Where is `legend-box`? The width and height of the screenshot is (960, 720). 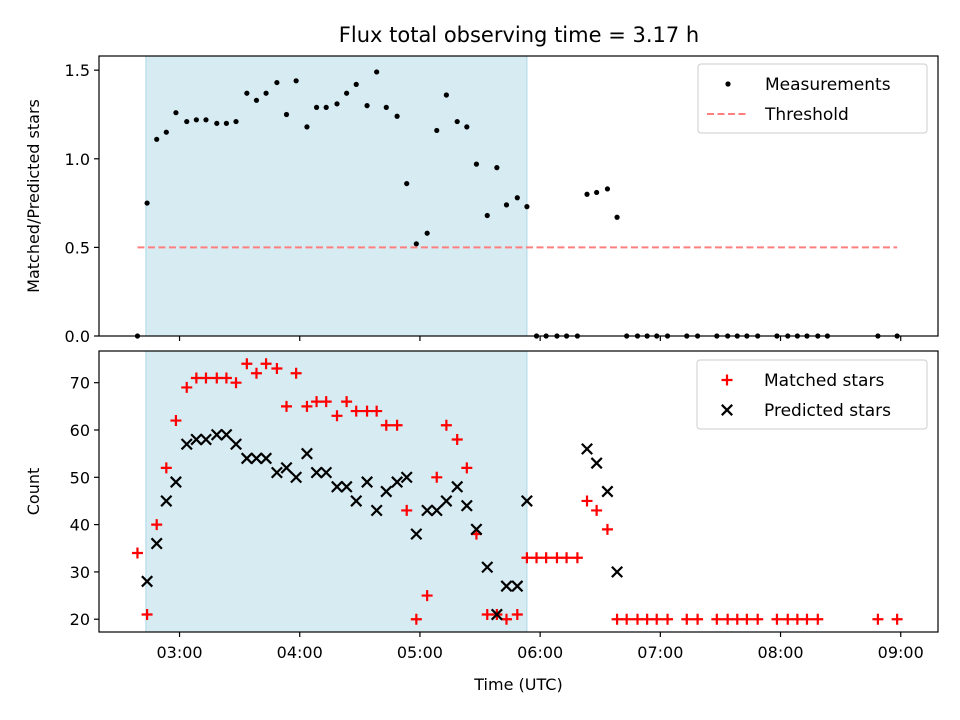 legend-box is located at coordinates (812, 394).